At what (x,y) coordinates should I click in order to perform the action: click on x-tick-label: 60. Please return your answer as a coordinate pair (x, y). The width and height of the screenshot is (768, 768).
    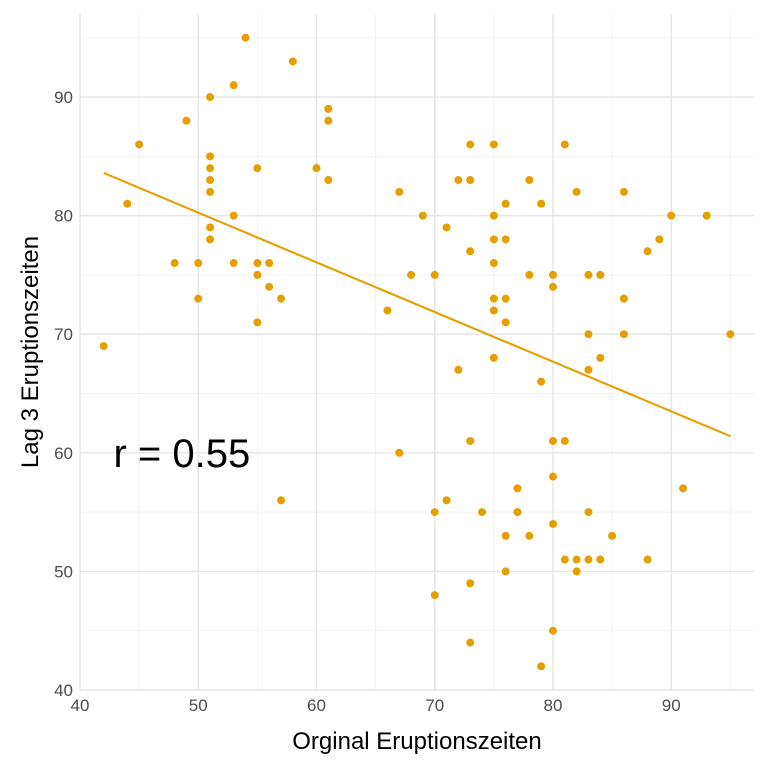
    Looking at the image, I should click on (316, 705).